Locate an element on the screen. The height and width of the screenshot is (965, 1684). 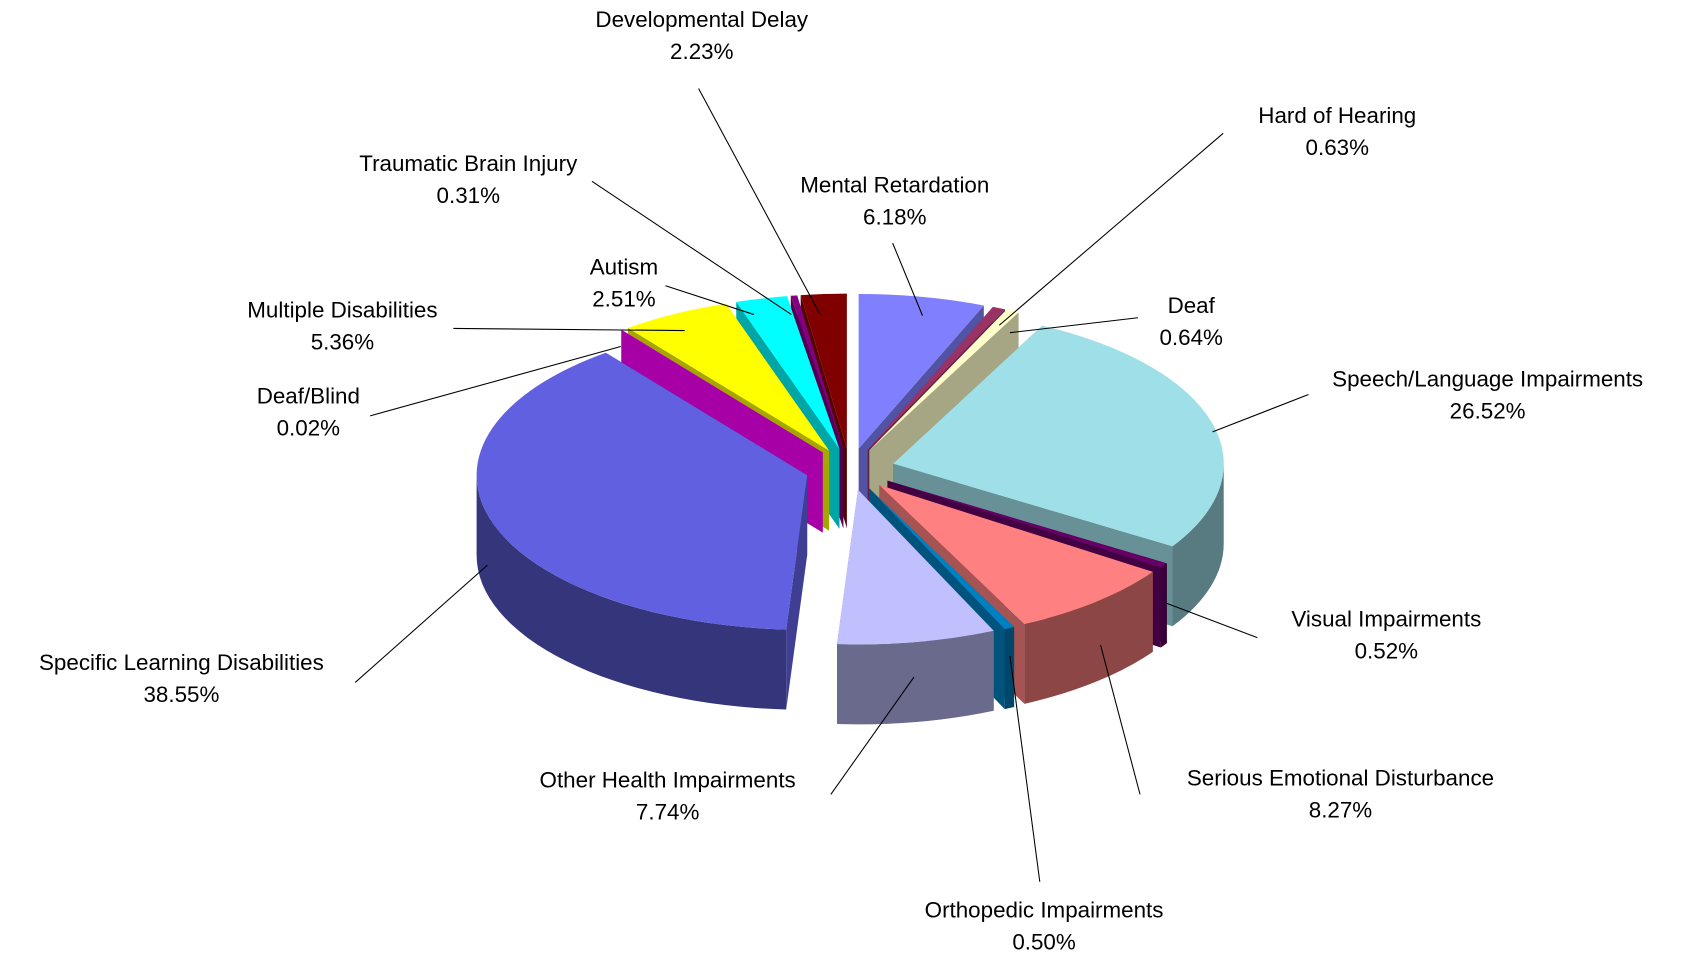
slice-value-label: 0.63% is located at coordinates (1338, 147).